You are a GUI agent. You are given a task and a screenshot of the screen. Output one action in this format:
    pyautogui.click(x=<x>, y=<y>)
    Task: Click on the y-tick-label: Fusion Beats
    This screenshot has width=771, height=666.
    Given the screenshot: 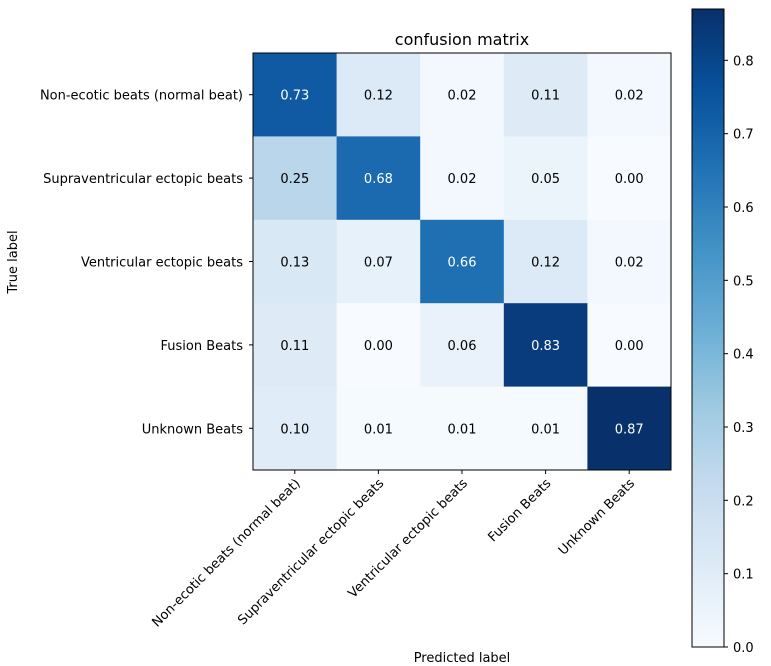 What is the action you would take?
    pyautogui.click(x=202, y=346)
    